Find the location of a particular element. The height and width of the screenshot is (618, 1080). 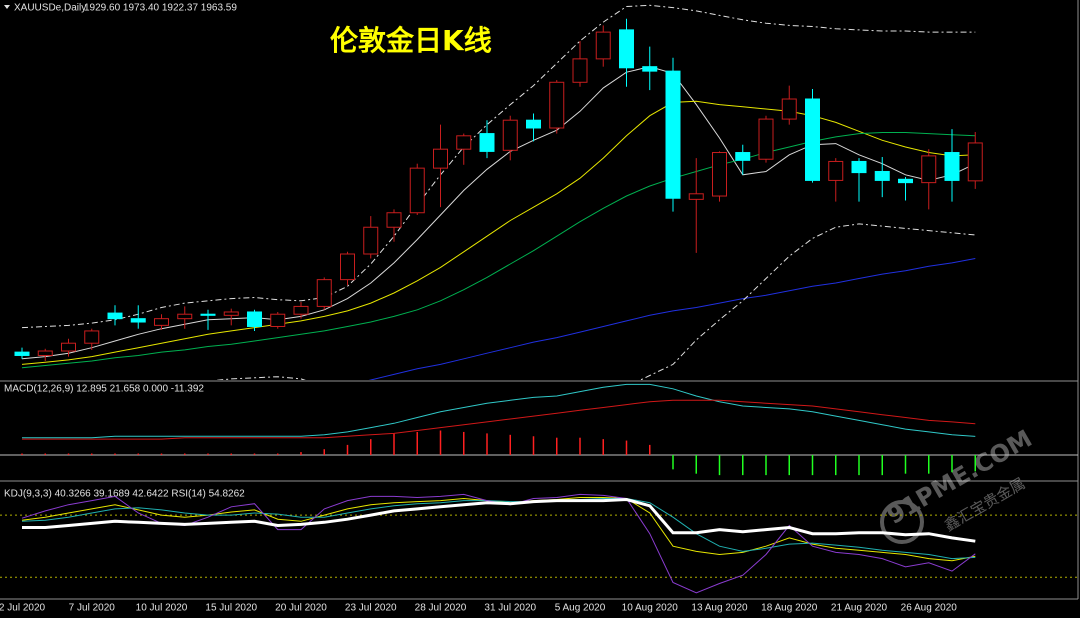

watermark-logo is located at coordinates (902, 522).